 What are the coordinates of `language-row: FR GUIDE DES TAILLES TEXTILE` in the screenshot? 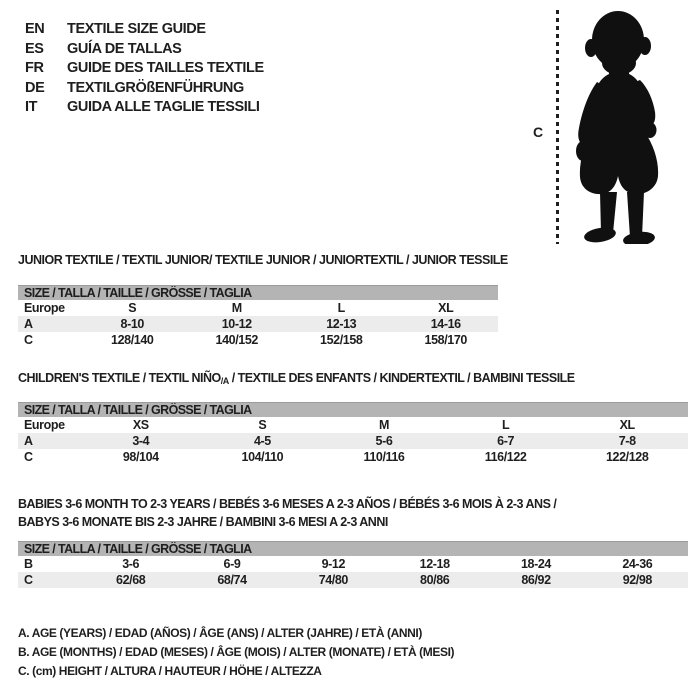 It's located at (144, 69).